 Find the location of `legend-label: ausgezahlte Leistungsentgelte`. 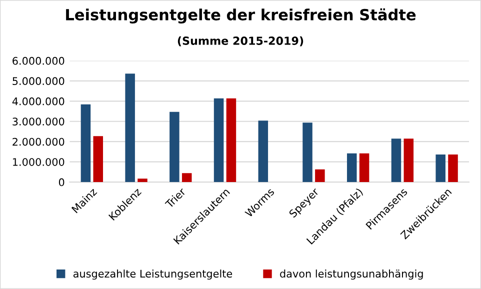

legend-label: ausgezahlte Leistungsentgelte is located at coordinates (152, 275).